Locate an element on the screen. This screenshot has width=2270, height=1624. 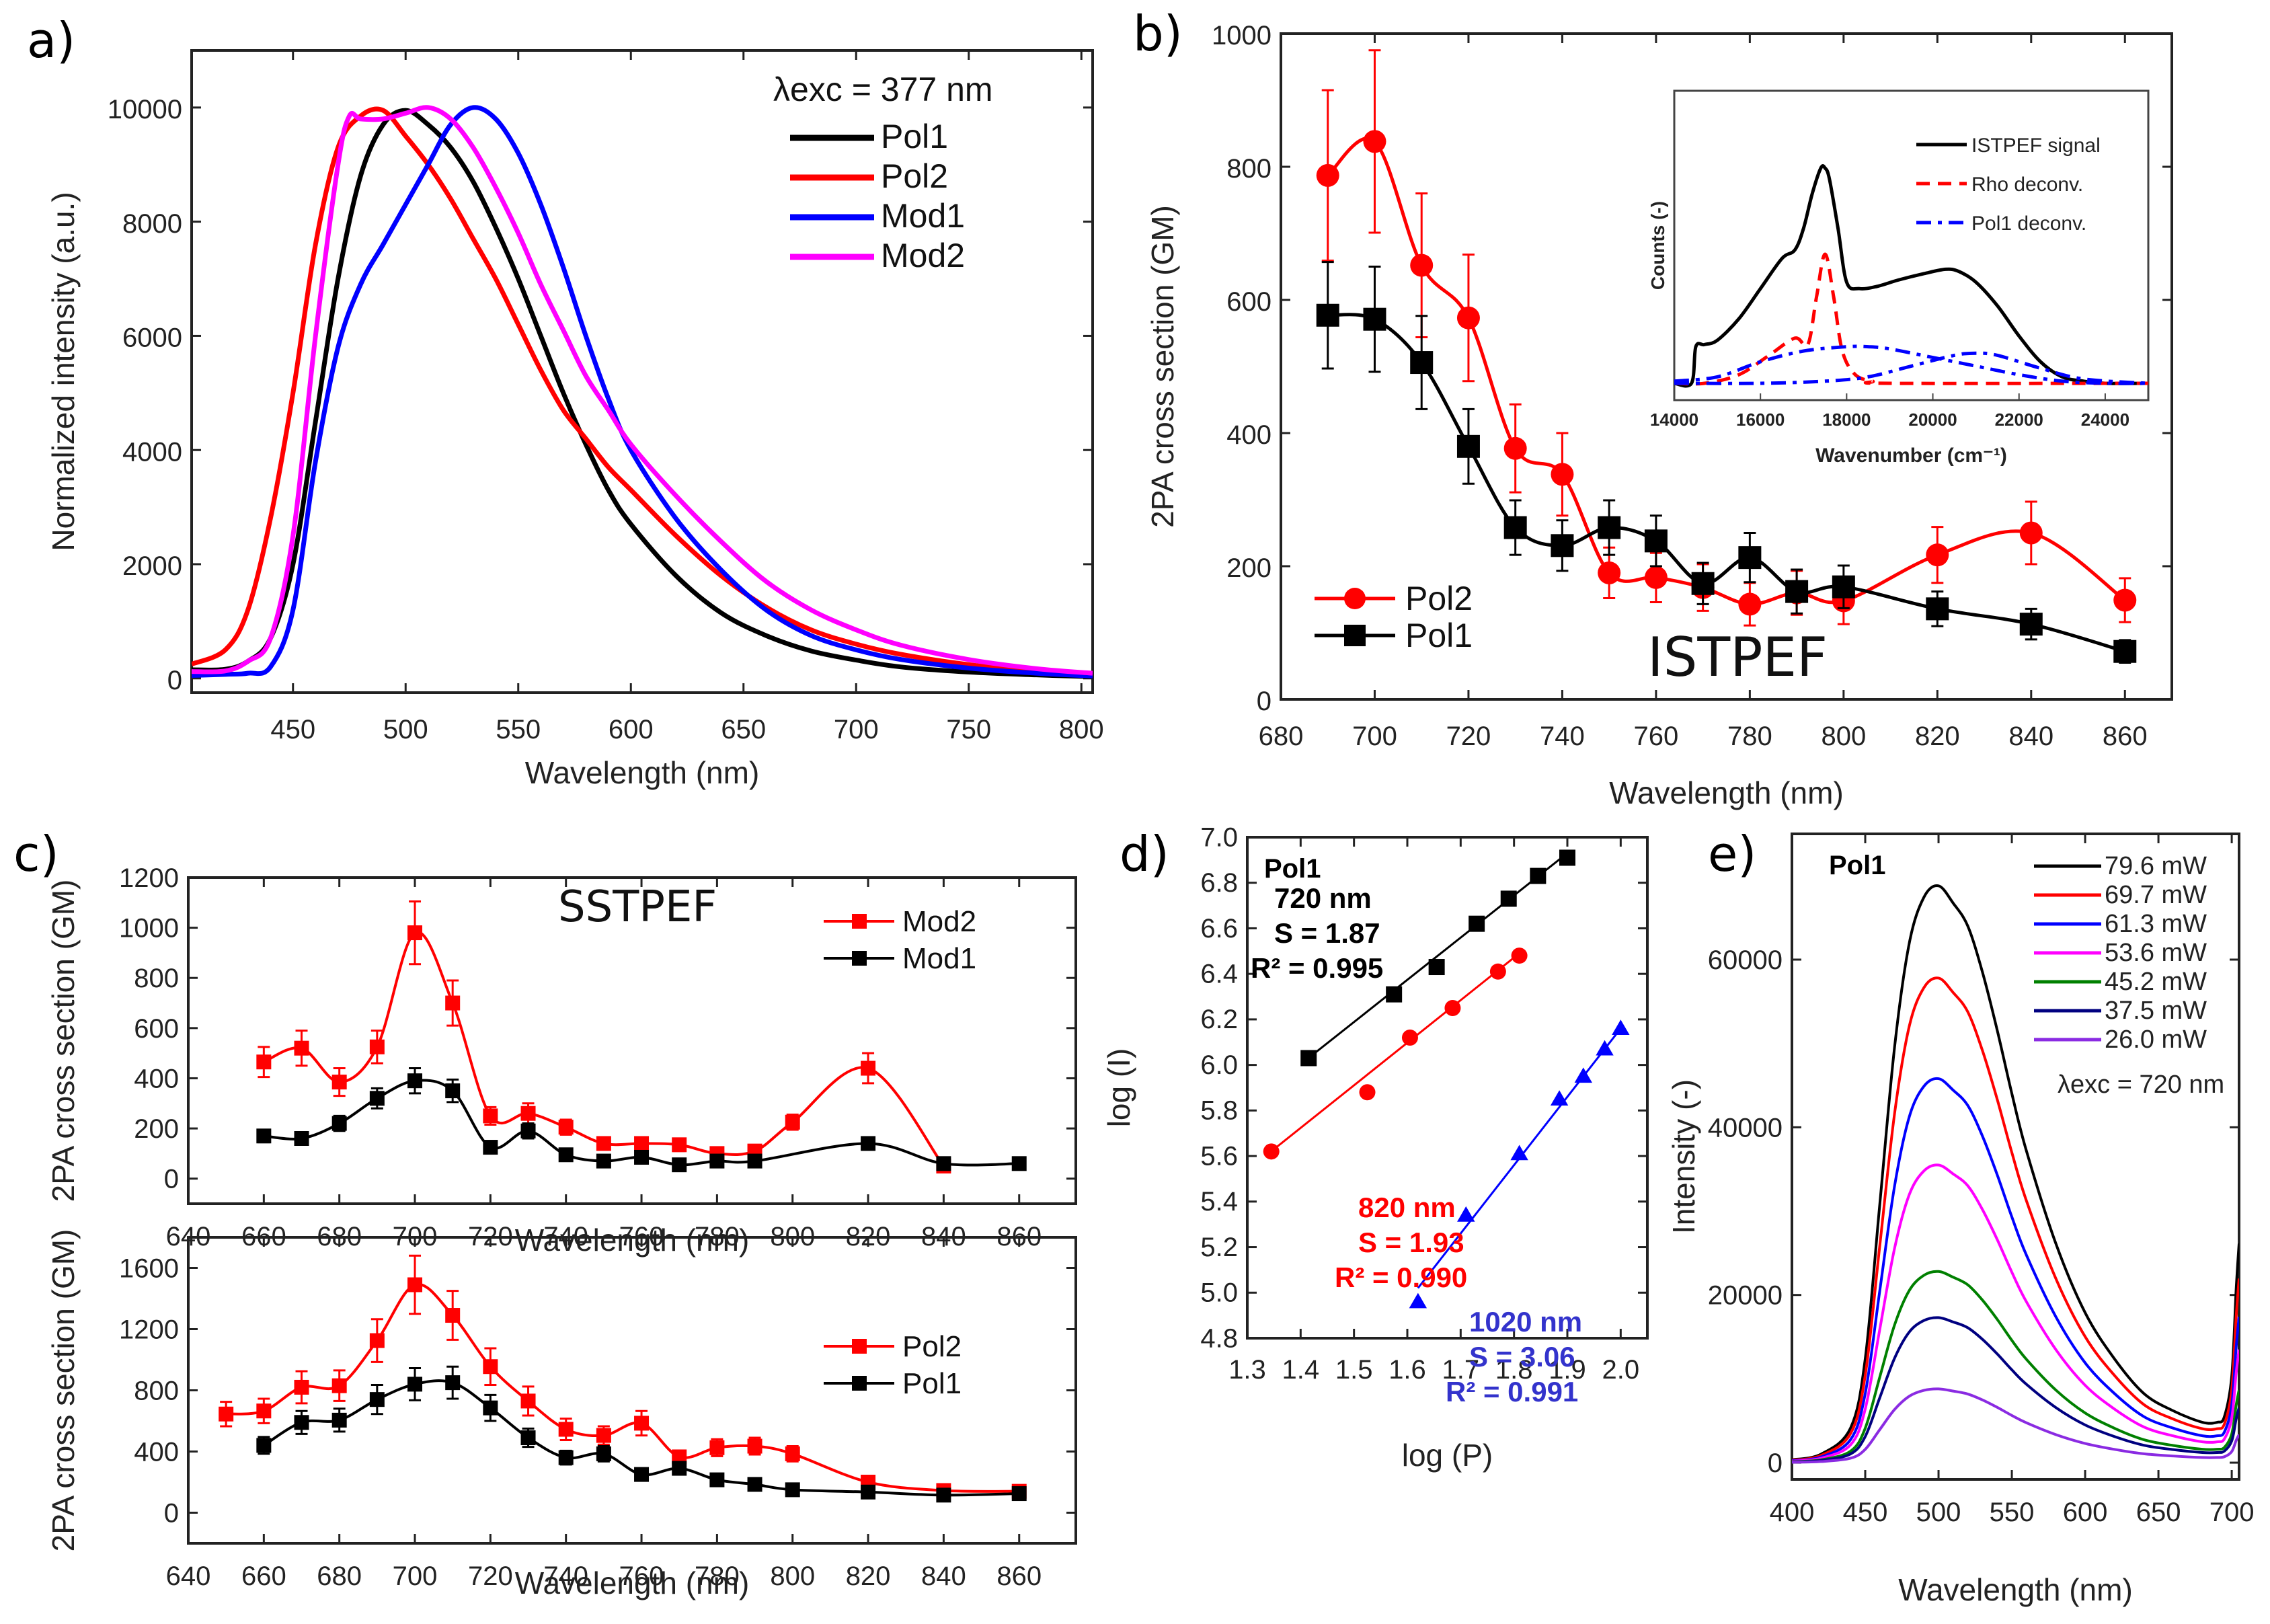
y-tick-label: 800 is located at coordinates (157, 978).